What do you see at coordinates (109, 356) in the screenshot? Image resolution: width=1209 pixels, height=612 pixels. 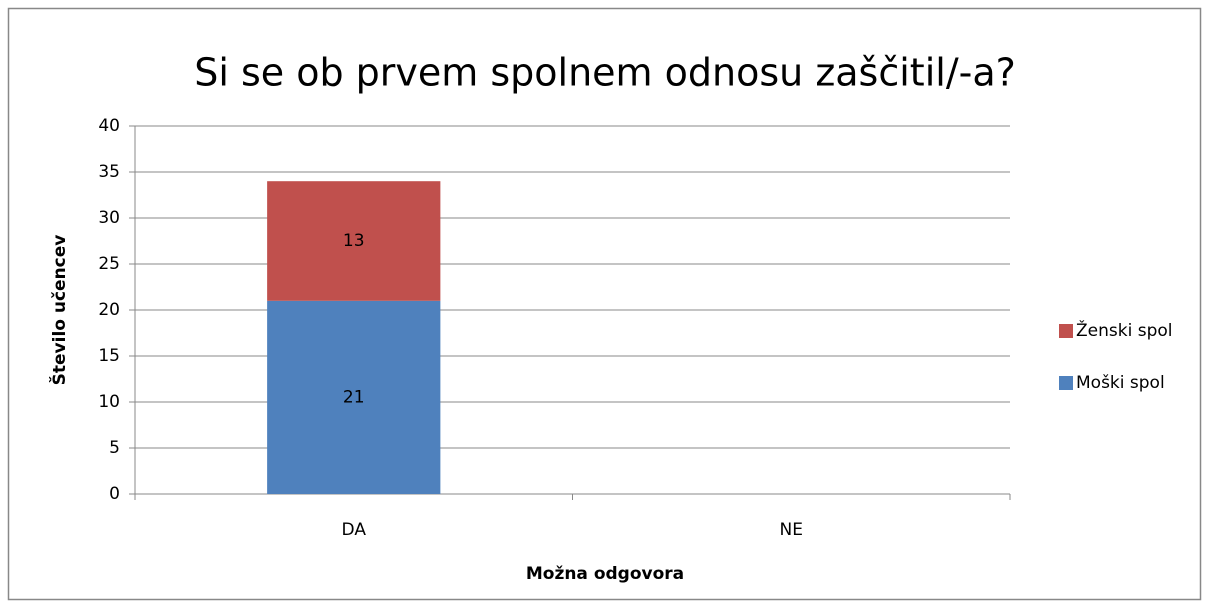 I see `y-tick-label: 15` at bounding box center [109, 356].